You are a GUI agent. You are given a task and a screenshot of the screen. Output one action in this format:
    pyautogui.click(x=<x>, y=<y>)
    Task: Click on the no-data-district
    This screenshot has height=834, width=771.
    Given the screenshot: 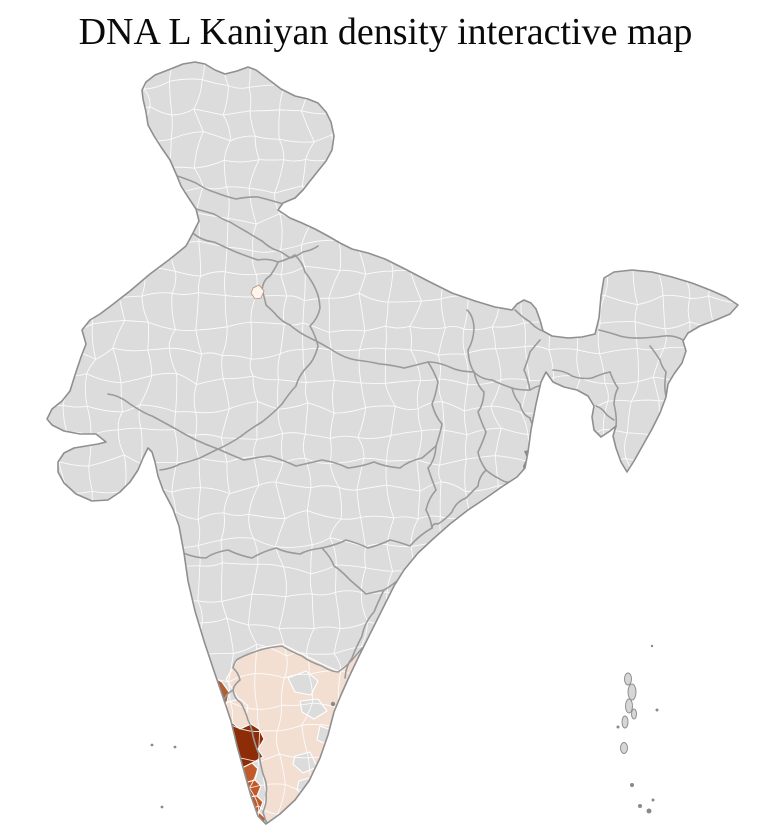 What is the action you would take?
    pyautogui.click(x=303, y=683)
    